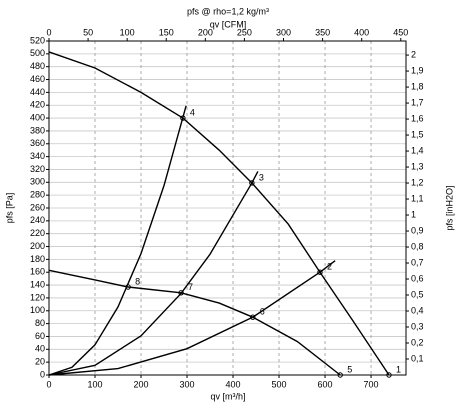  Describe the element at coordinates (417, 150) in the screenshot. I see `y2-tick-label: 1,4` at that location.